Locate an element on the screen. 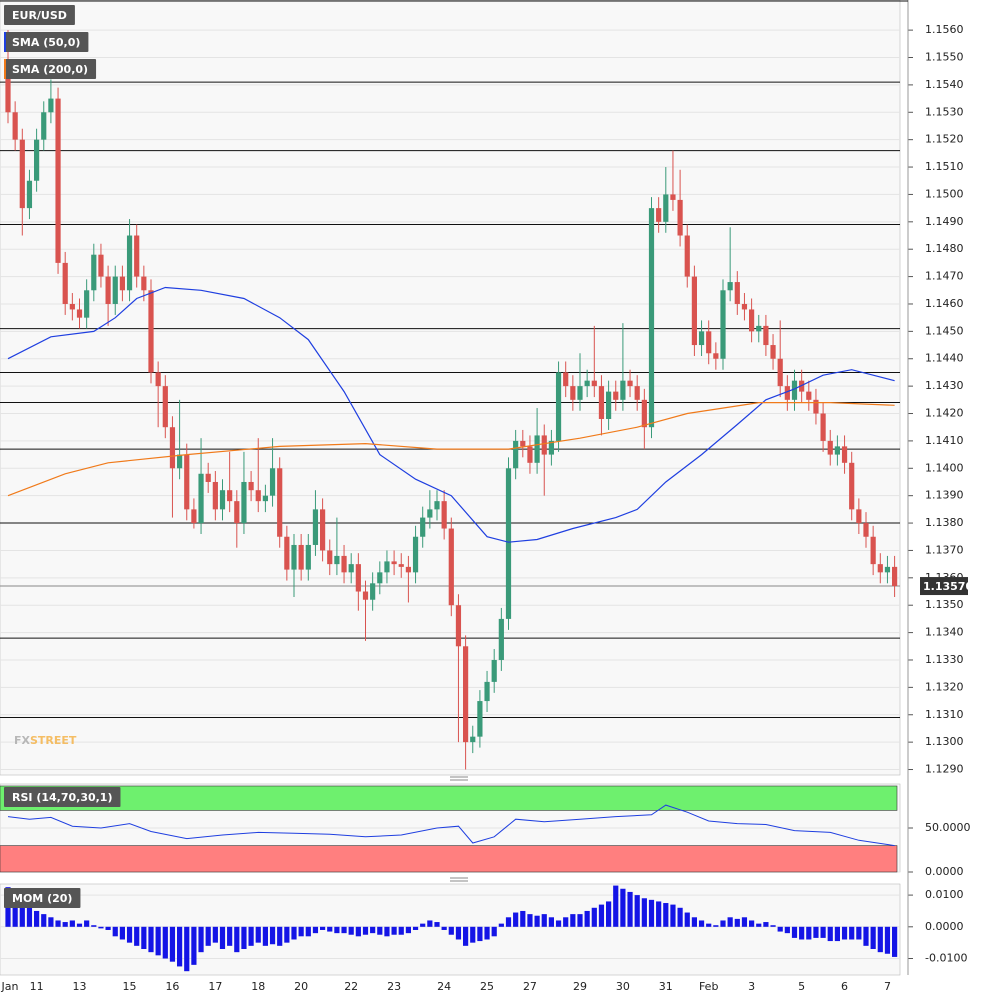  legend-label: RSI (14,70,30,1) is located at coordinates (62, 797).